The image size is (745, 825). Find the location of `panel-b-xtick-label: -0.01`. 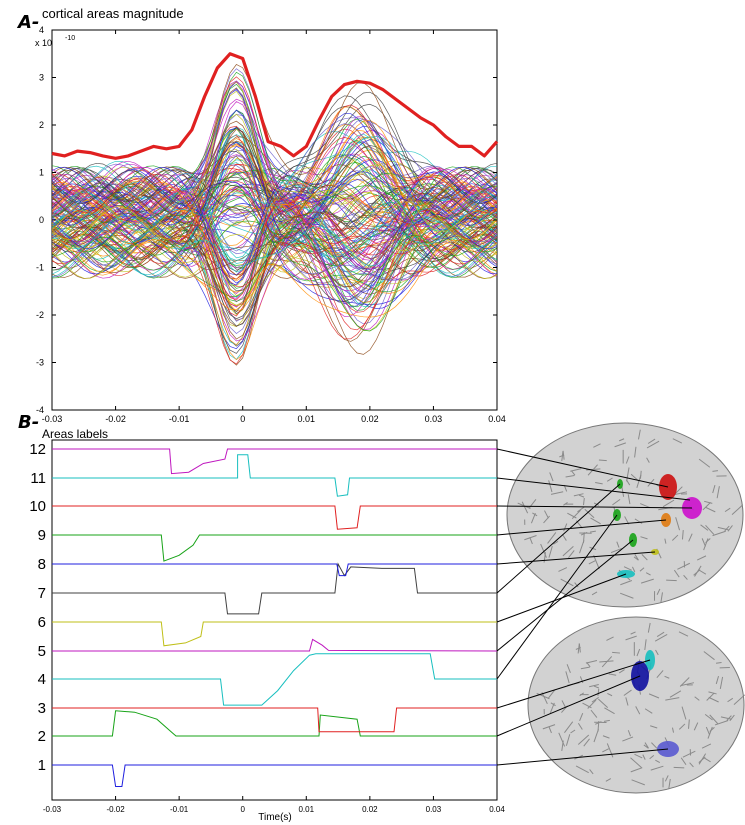

panel-b-xtick-label: -0.01 is located at coordinates (179, 809).